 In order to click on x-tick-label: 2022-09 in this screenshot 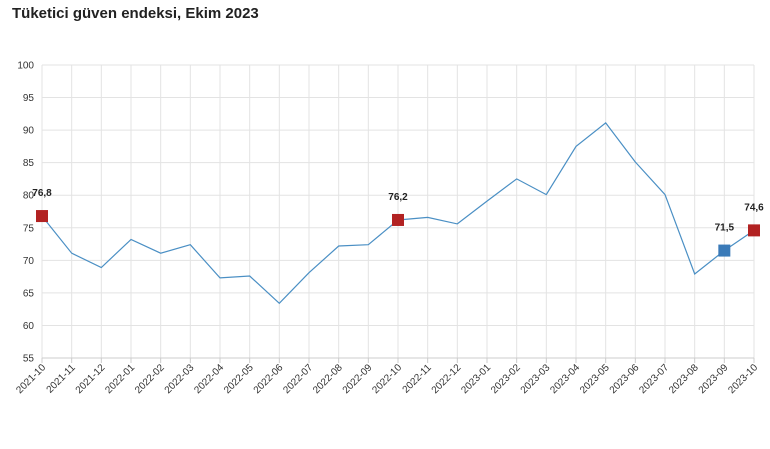, I will do `click(358, 379)`.